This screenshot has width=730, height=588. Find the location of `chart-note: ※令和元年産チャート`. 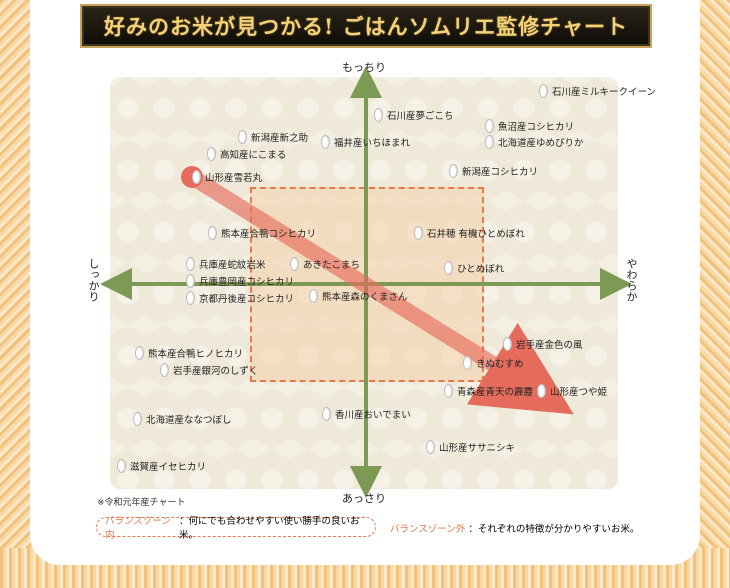

chart-note: ※令和元年産チャート is located at coordinates (141, 503).